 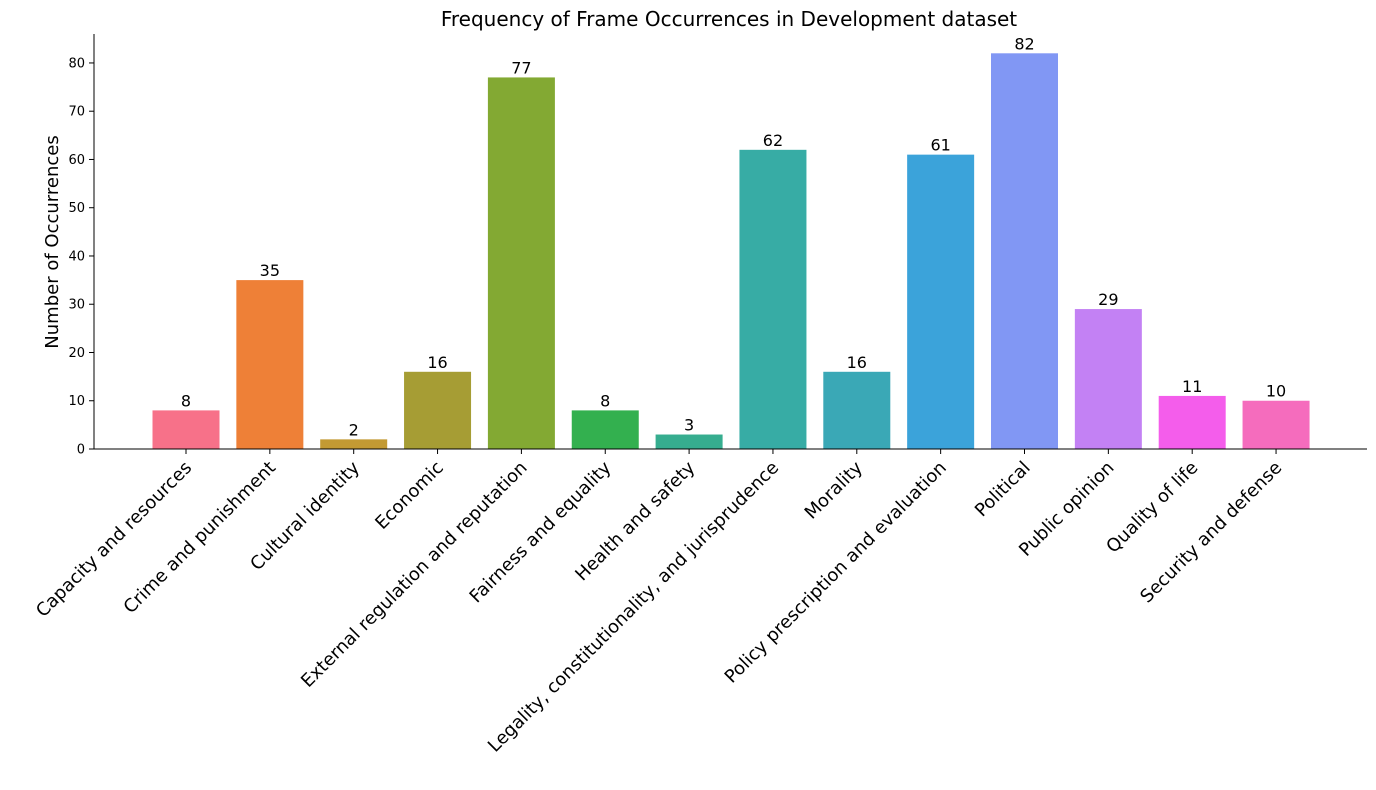 What do you see at coordinates (76, 256) in the screenshot?
I see `y-tick-label: 40` at bounding box center [76, 256].